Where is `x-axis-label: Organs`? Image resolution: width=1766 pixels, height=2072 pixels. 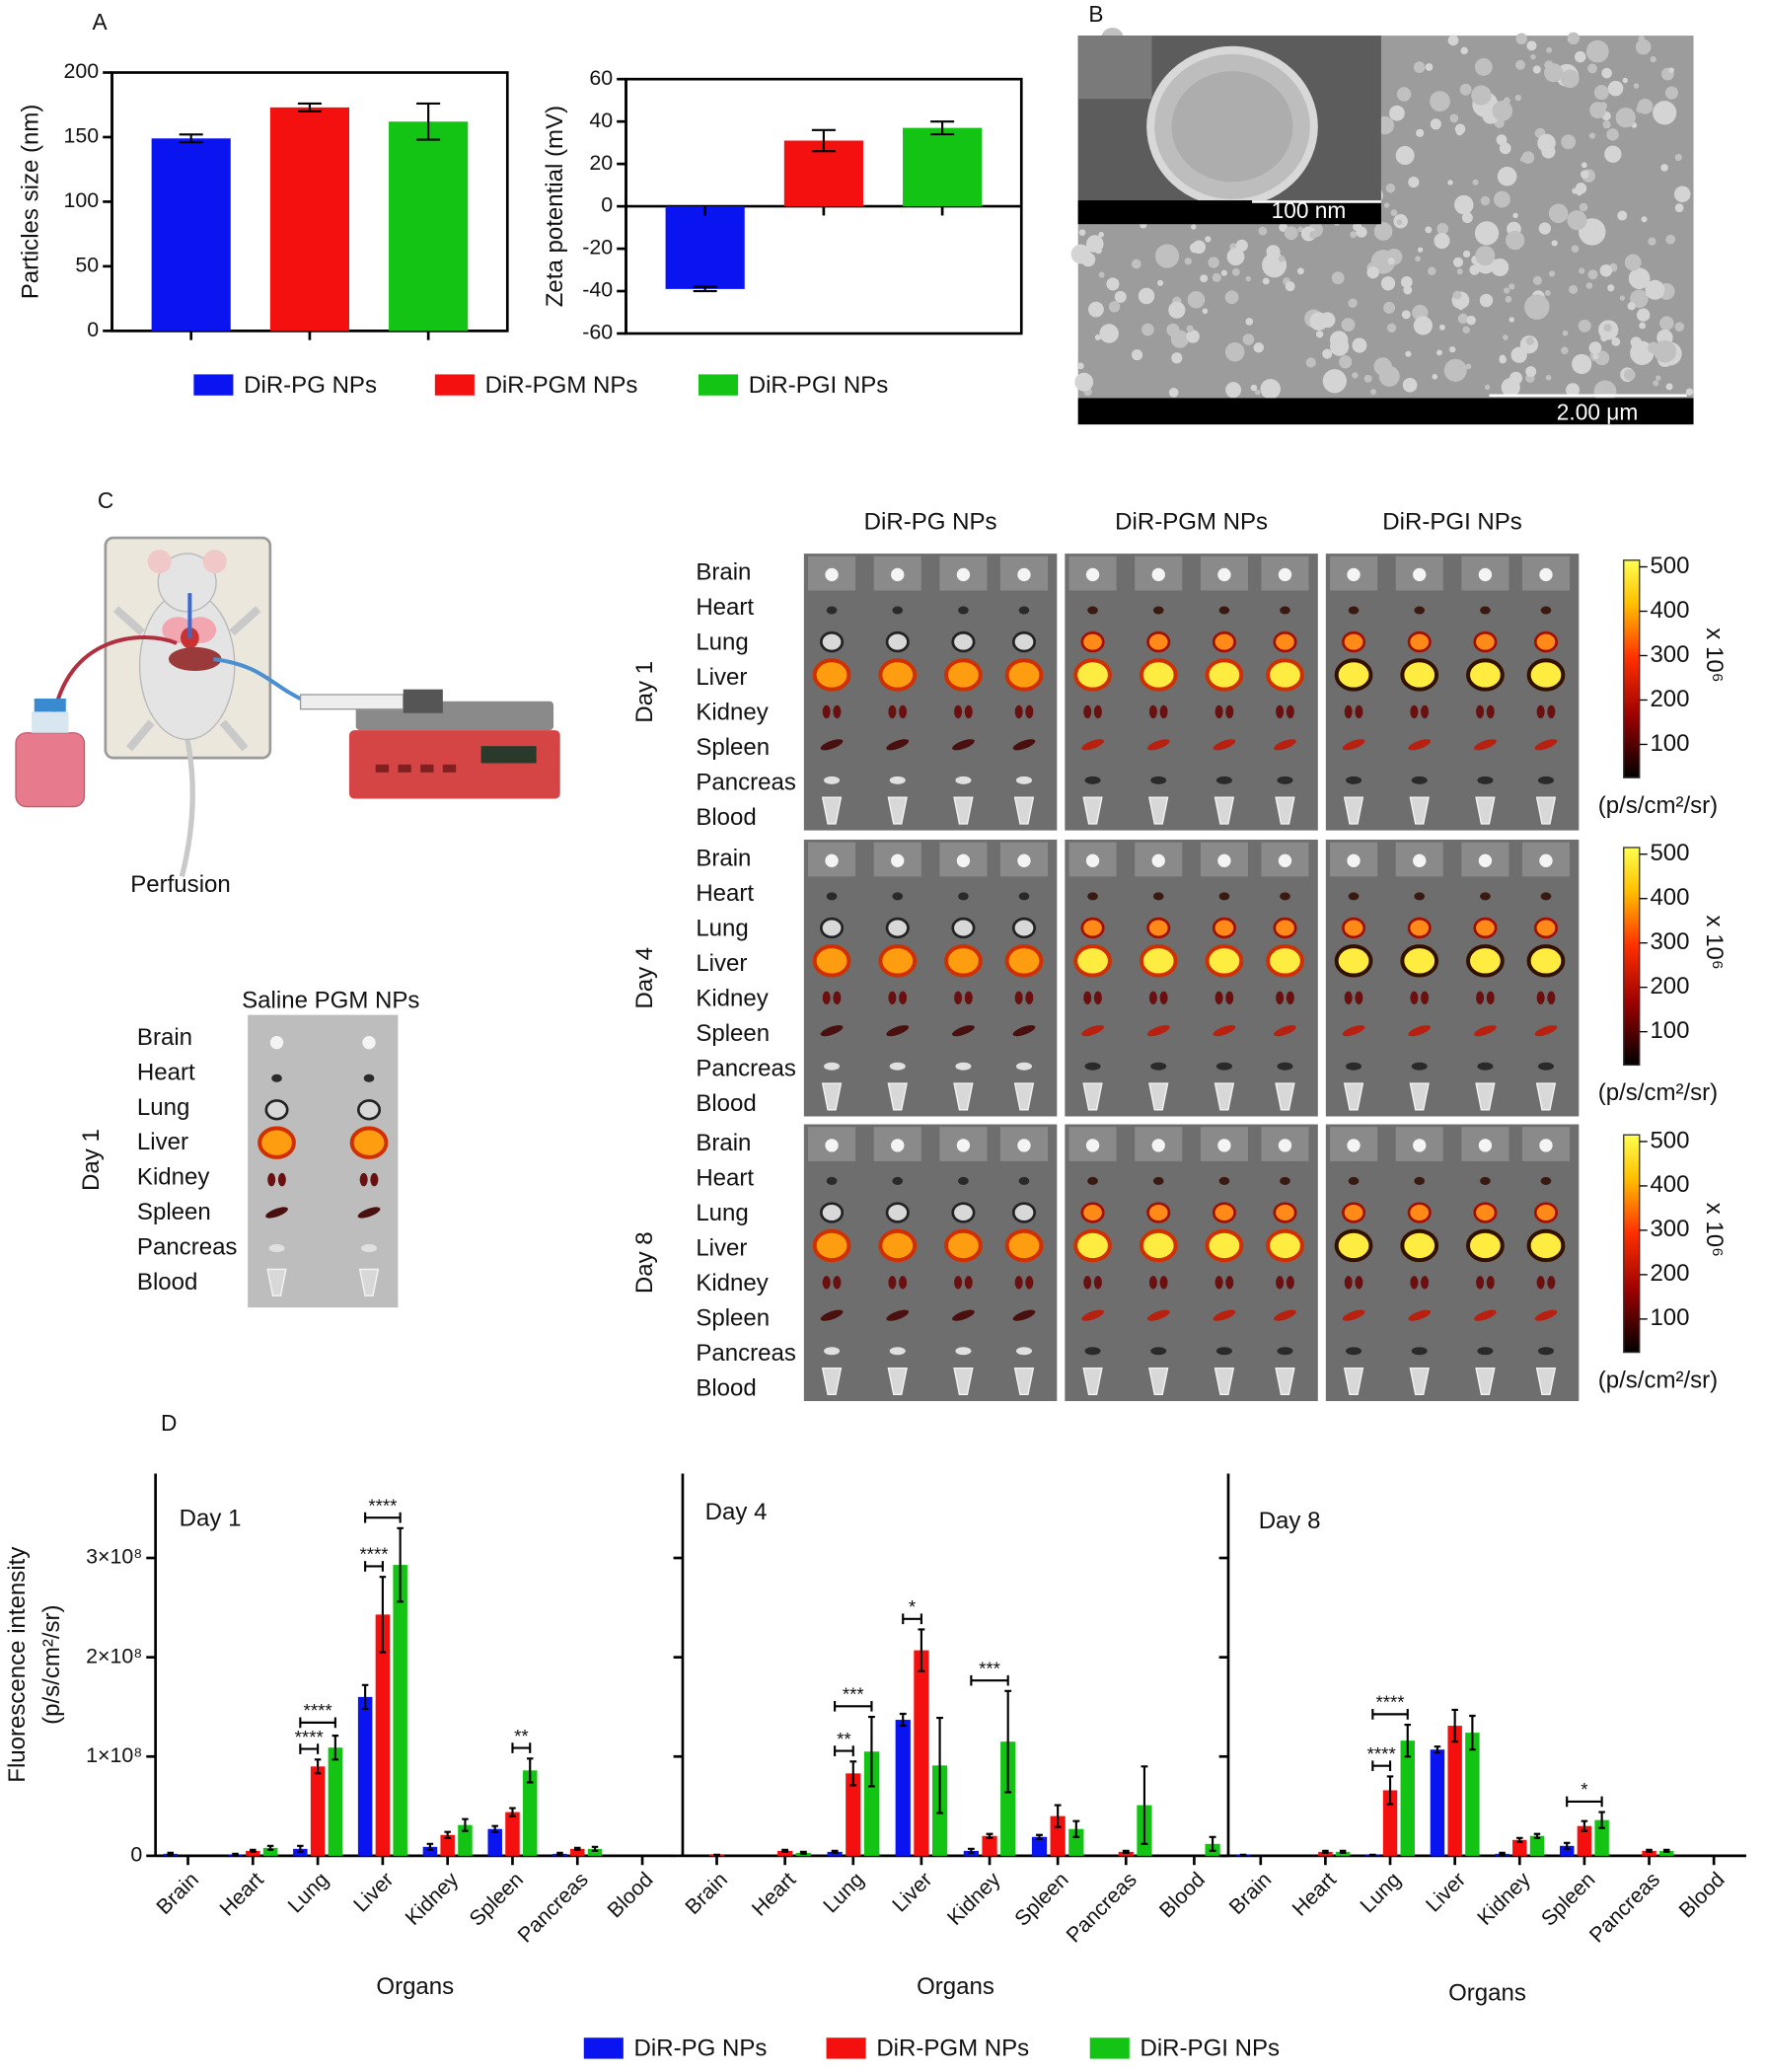
x-axis-label: Organs is located at coordinates (415, 1987).